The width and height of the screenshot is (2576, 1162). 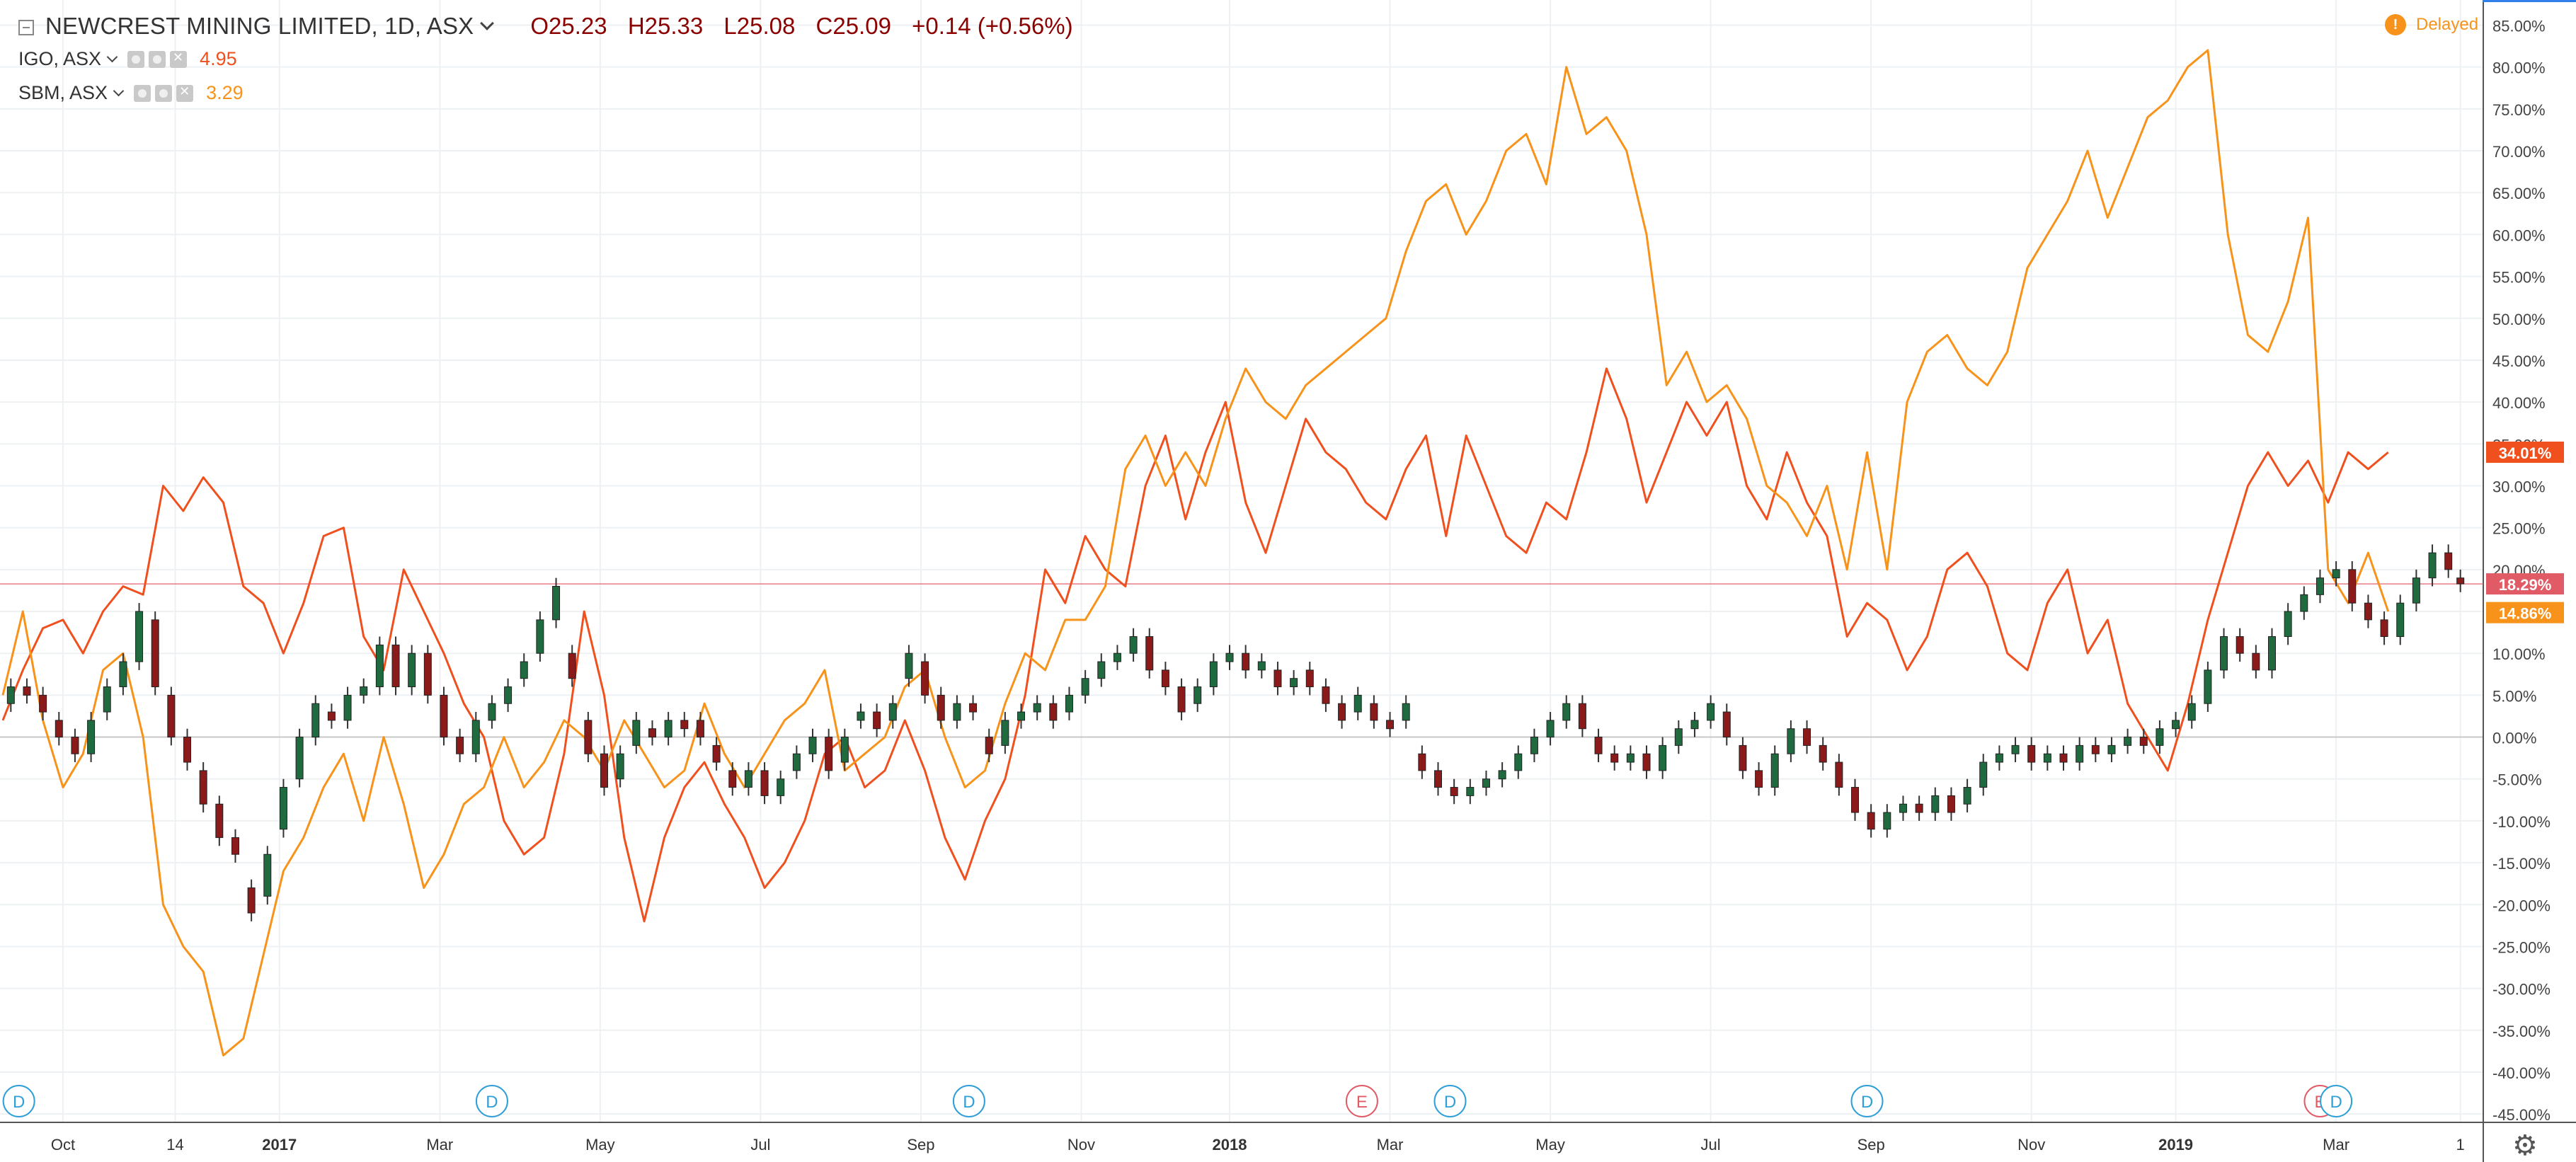 I want to click on main-series-title: NEWCREST MINING LIMITED, 1D, ASX, so click(x=259, y=26).